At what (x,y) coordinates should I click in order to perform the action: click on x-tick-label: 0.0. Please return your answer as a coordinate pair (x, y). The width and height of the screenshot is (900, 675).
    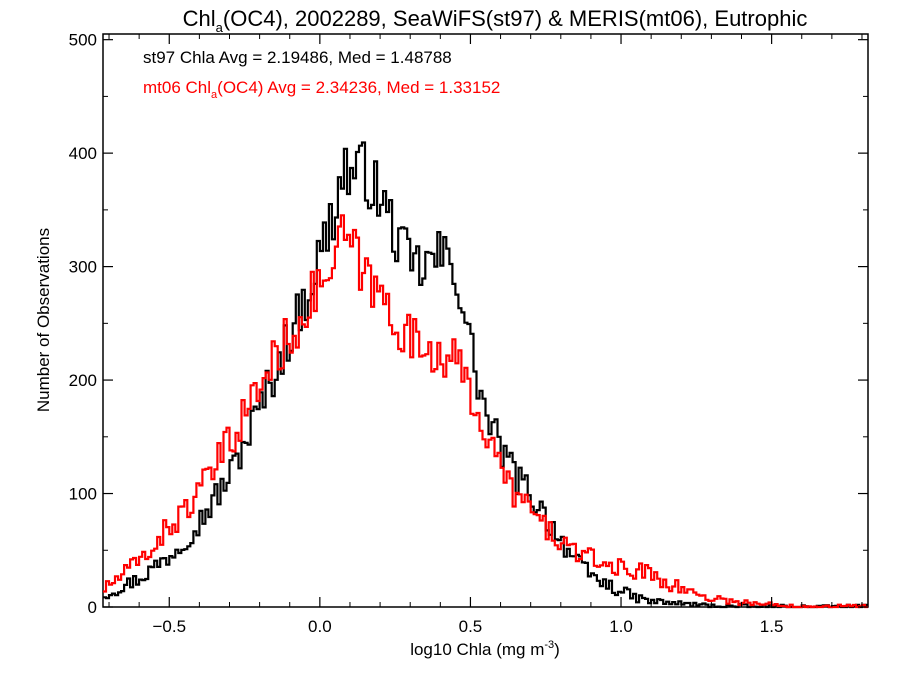
    Looking at the image, I should click on (320, 626).